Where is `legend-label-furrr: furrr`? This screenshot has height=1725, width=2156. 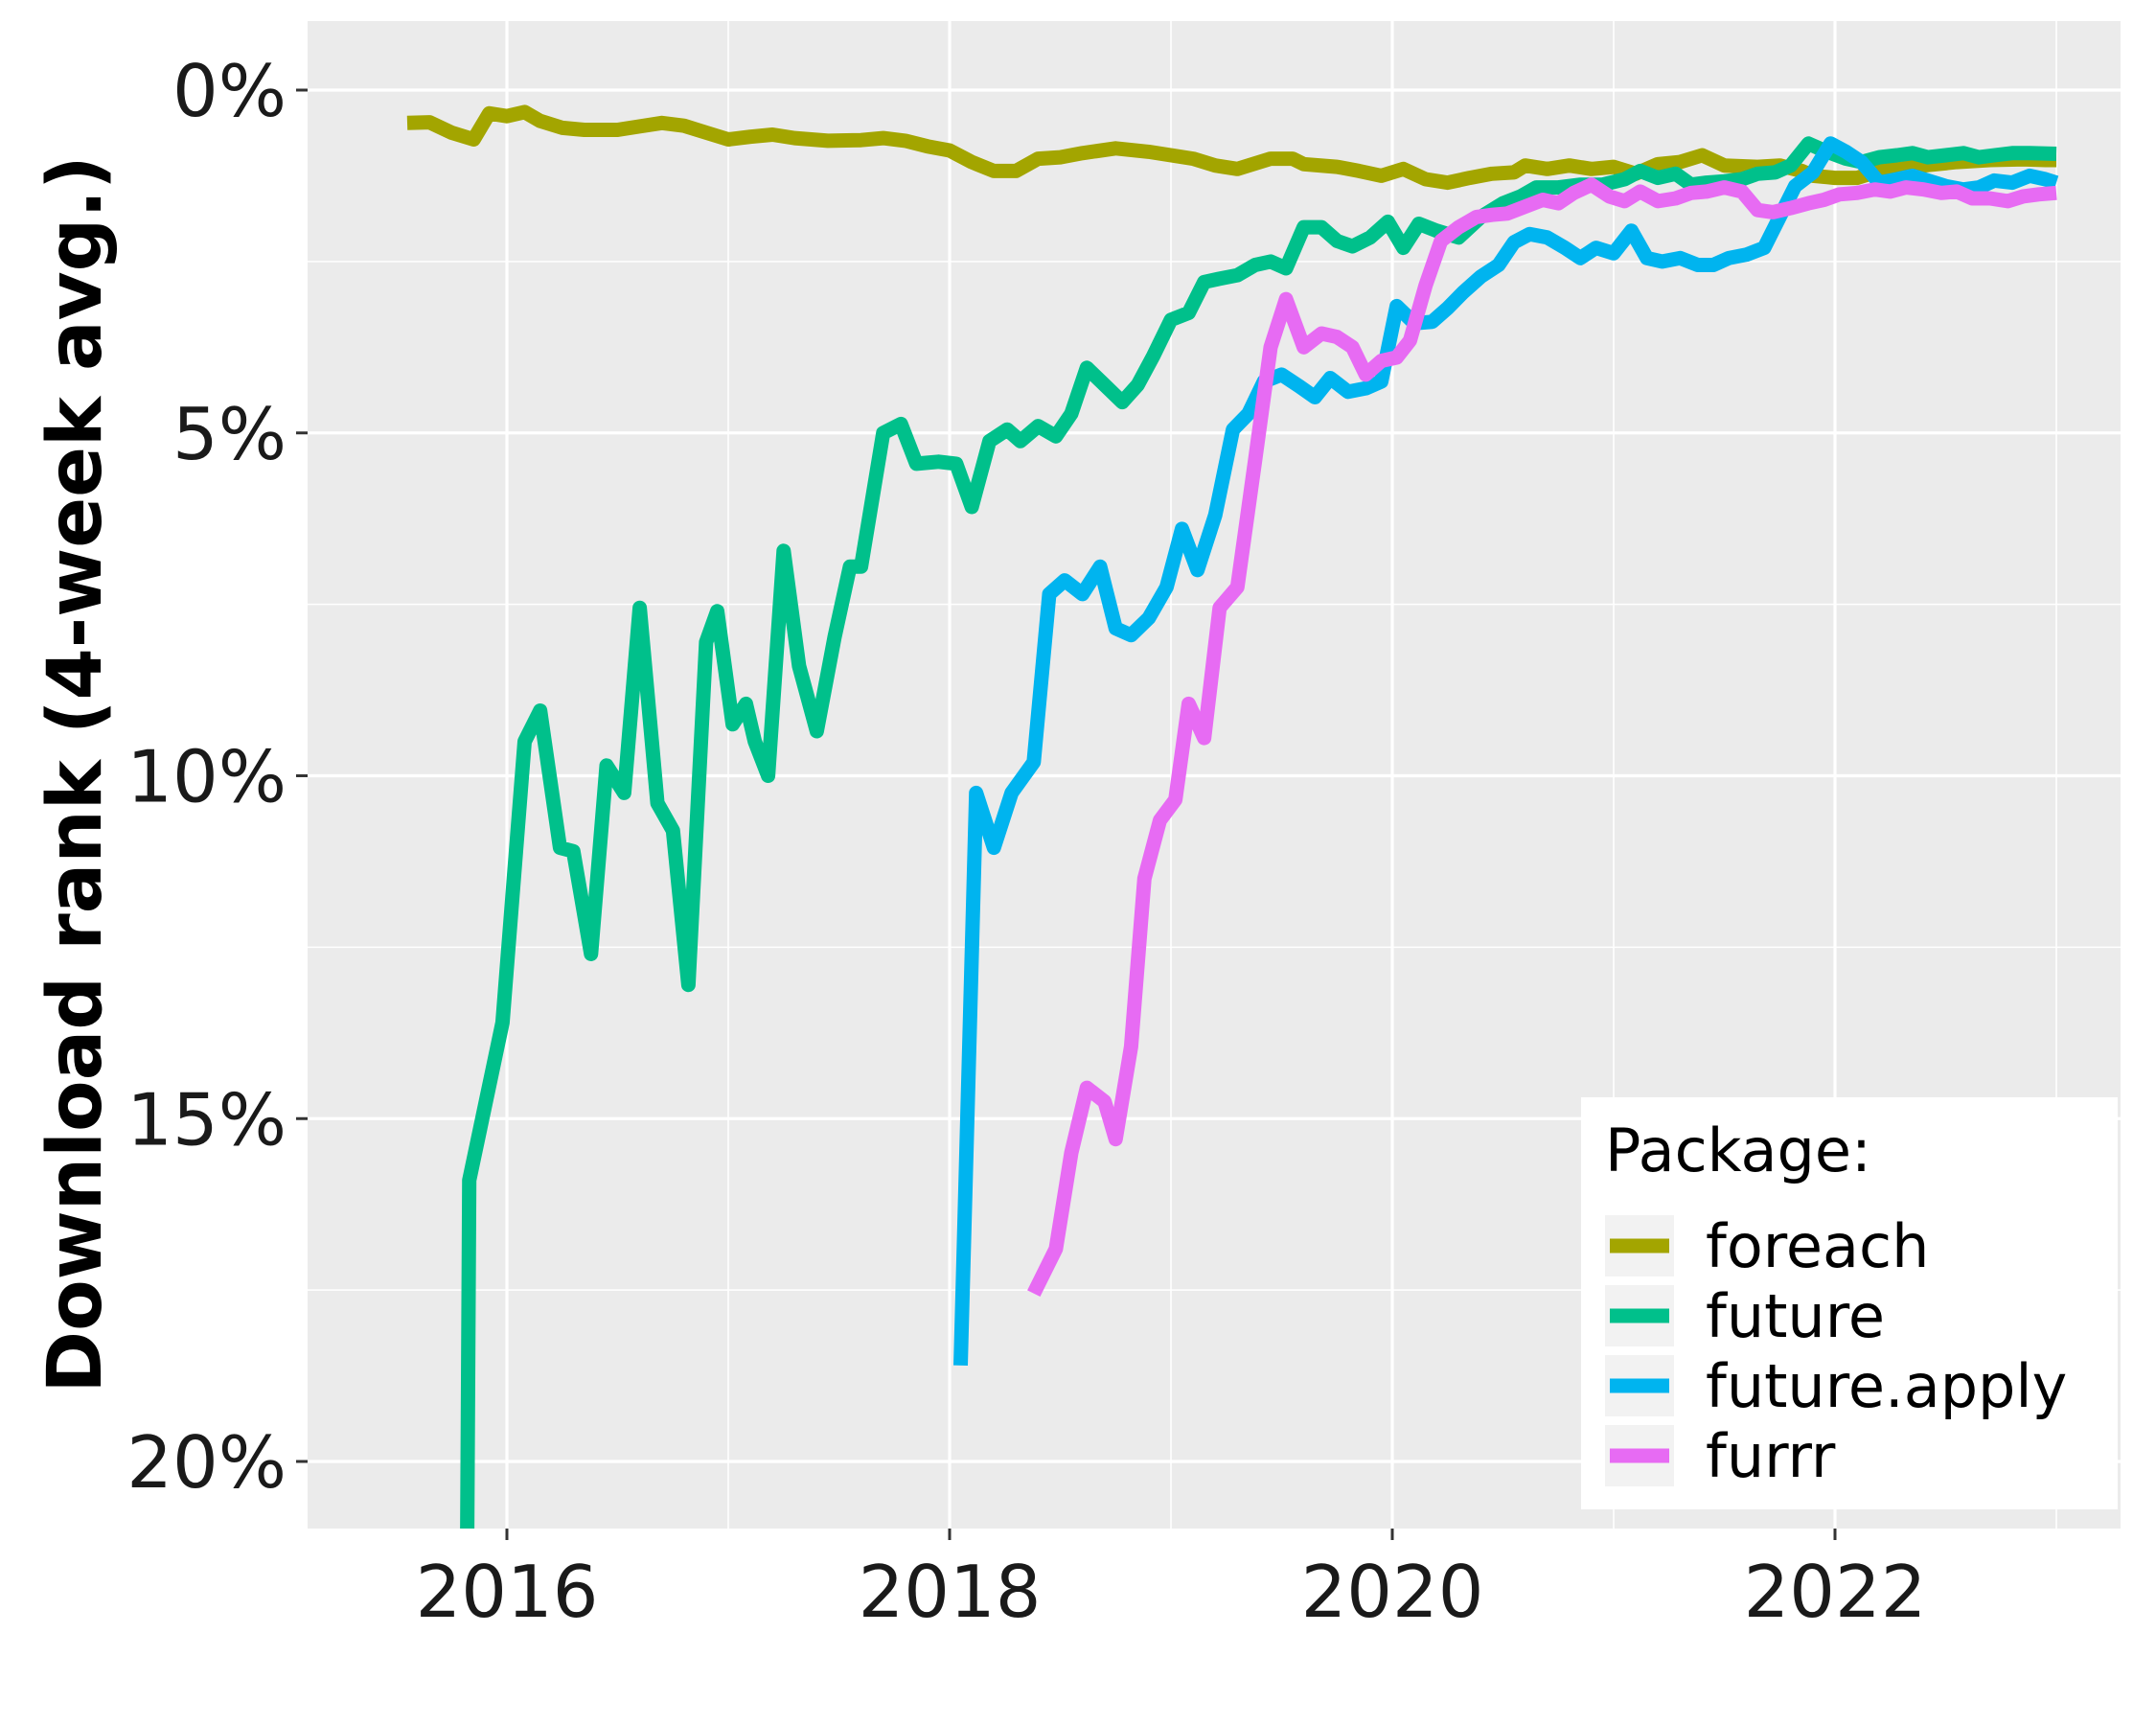
legend-label-furrr: furrr is located at coordinates (1771, 1456).